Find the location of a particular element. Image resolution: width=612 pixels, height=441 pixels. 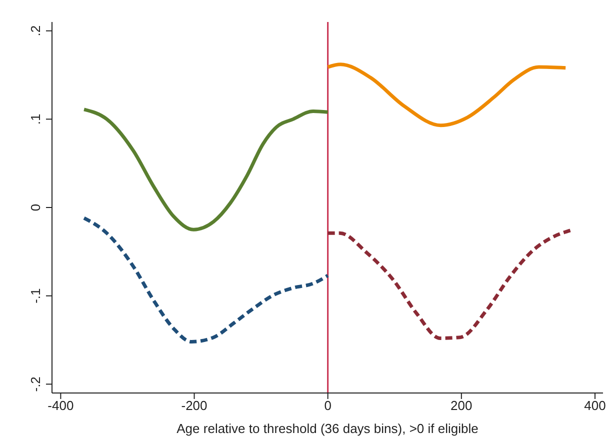

y-tick-label: 0 is located at coordinates (35, 208).